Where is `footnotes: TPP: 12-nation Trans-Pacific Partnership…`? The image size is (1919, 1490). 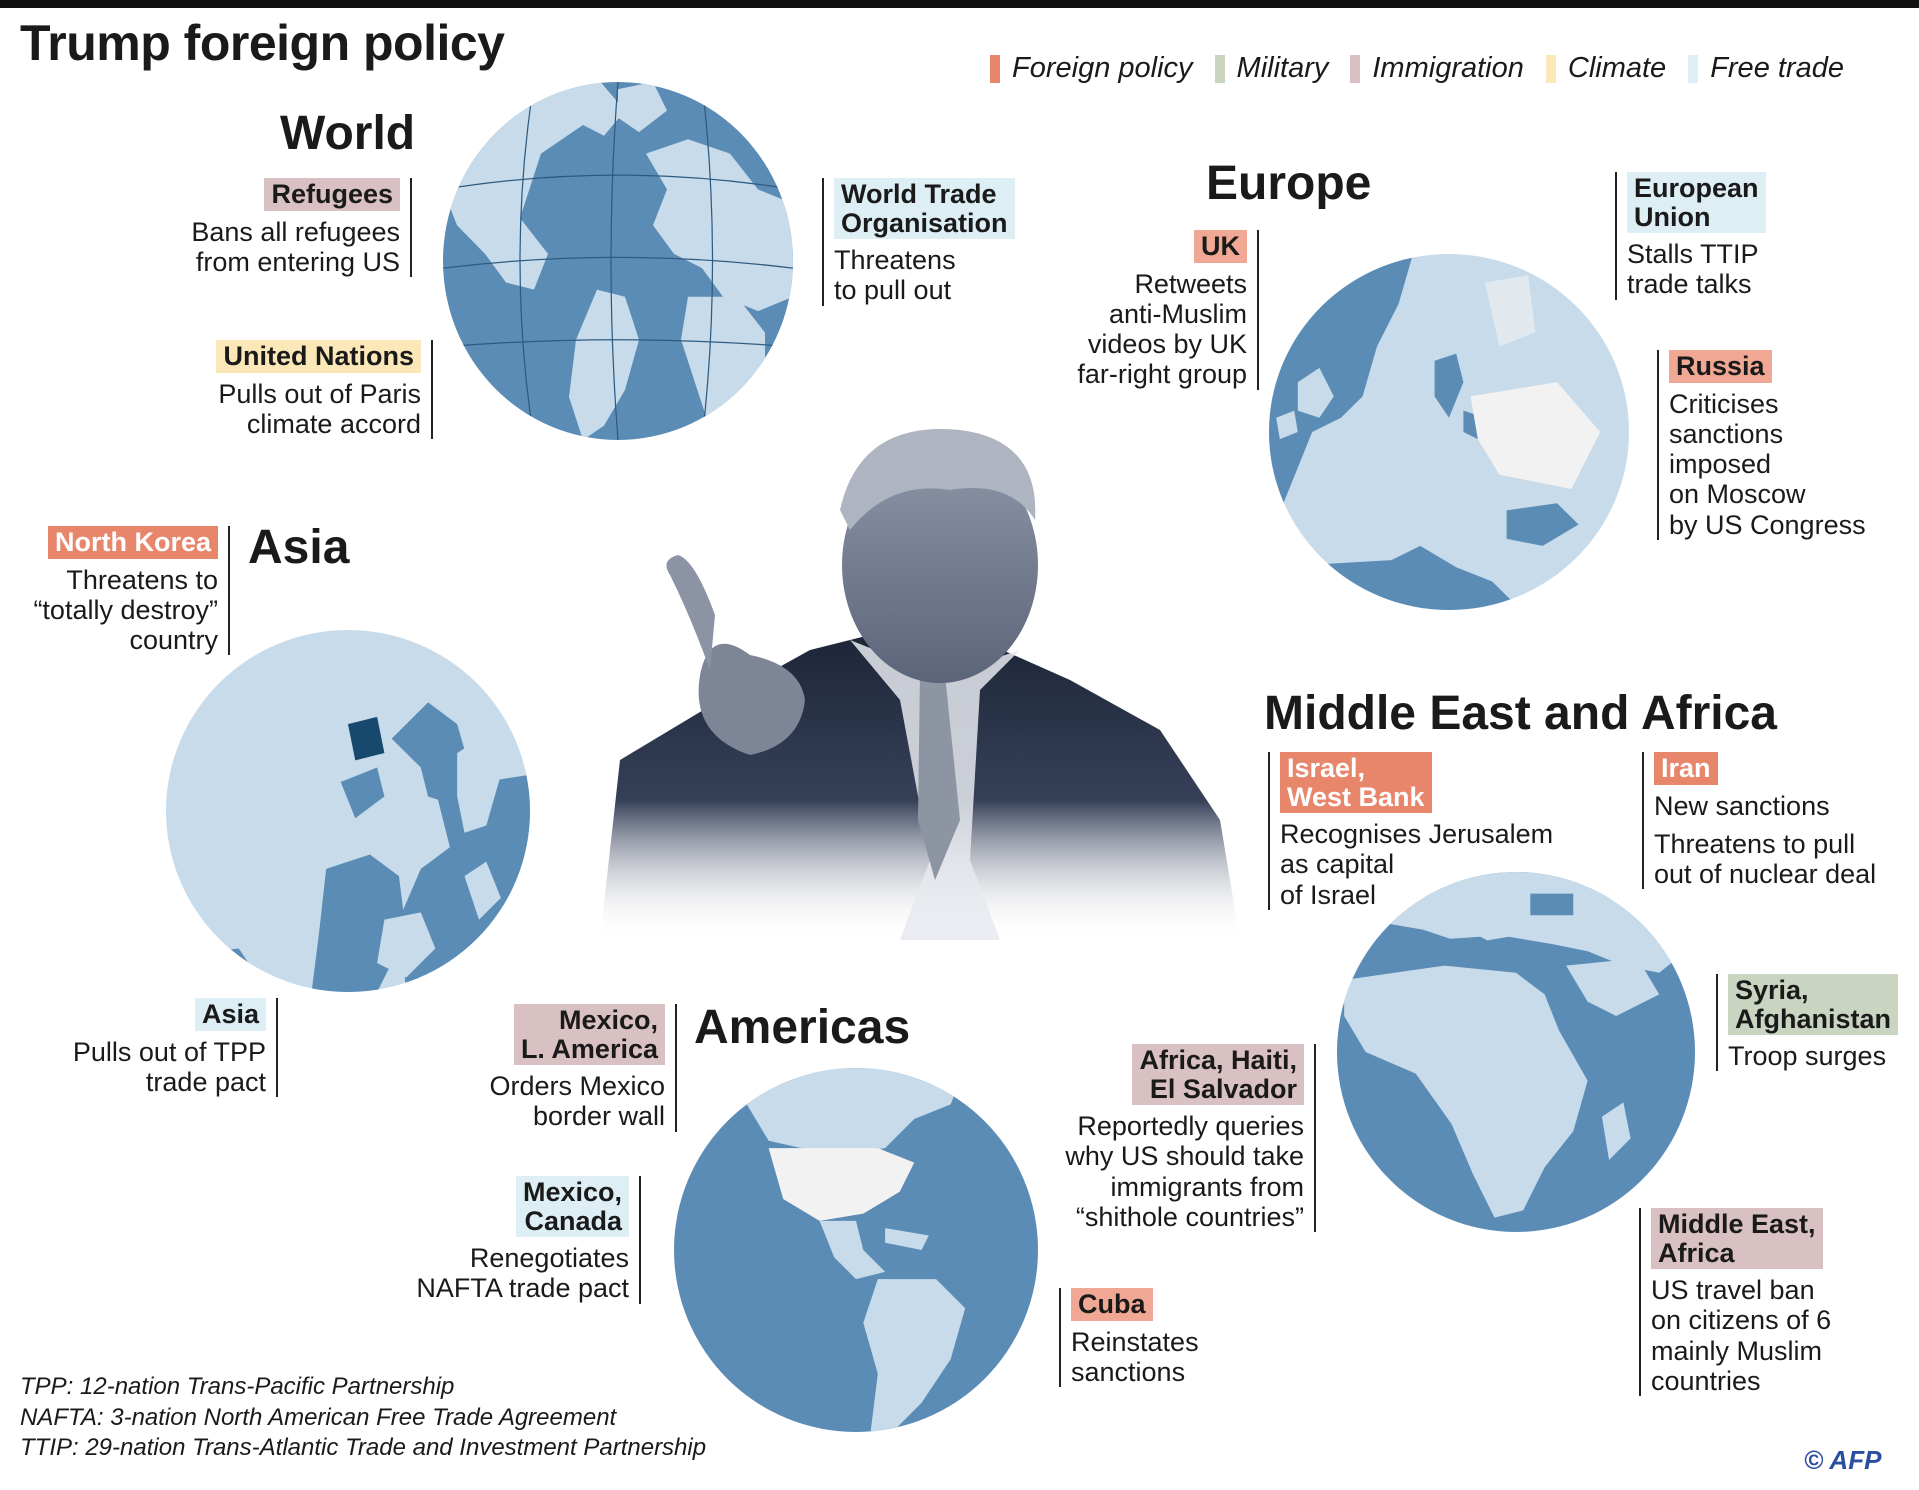
footnotes: TPP: 12-nation Trans-Pacific Partnership… is located at coordinates (363, 1418).